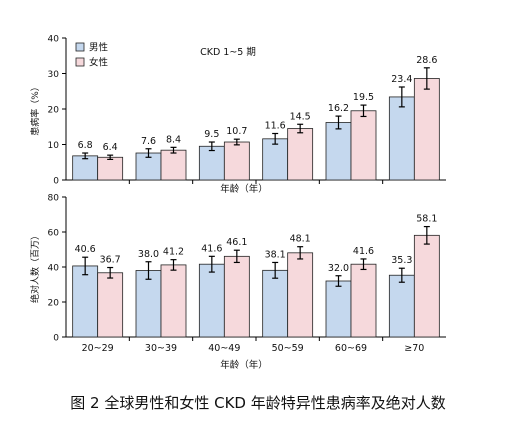 The width and height of the screenshot is (516, 439). I want to click on legend-swatch-male, so click(80, 47).